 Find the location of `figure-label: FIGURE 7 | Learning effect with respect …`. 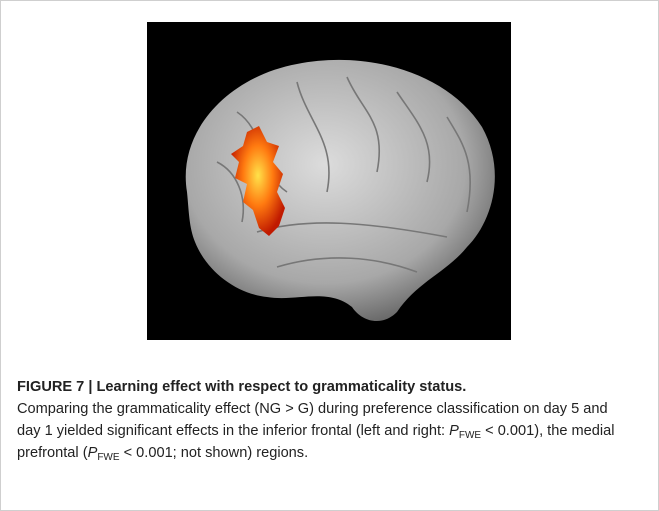

figure-label: FIGURE 7 | Learning effect with respect … is located at coordinates (242, 387).